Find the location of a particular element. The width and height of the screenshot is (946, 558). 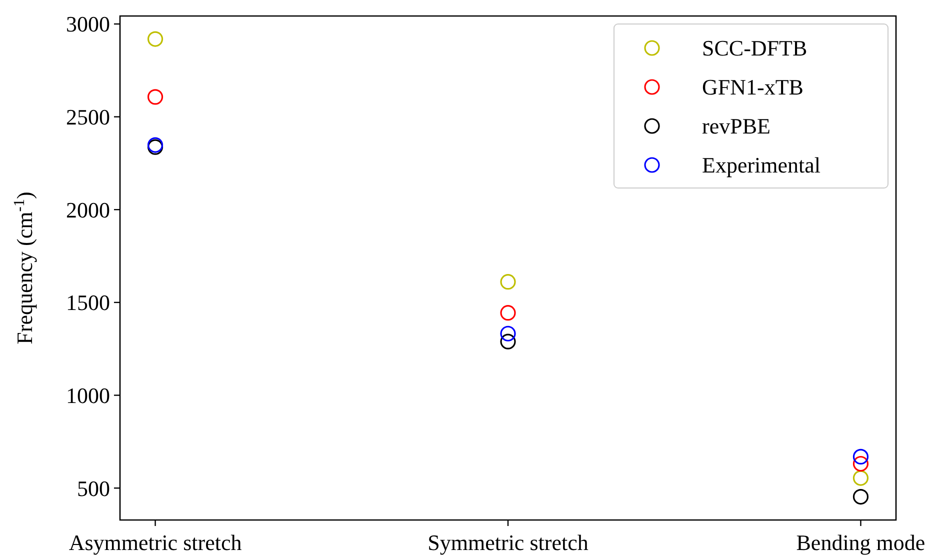

y-tick-label: 1000 is located at coordinates (88, 395).